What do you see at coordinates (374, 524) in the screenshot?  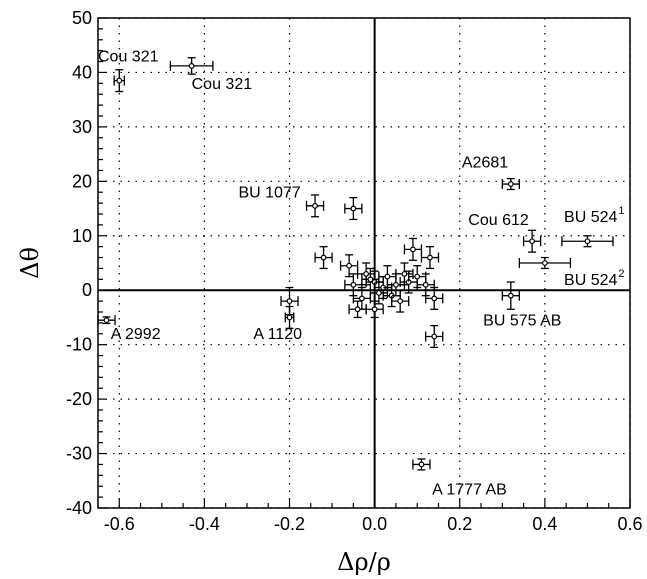 I see `x-tick-label: 0.0` at bounding box center [374, 524].